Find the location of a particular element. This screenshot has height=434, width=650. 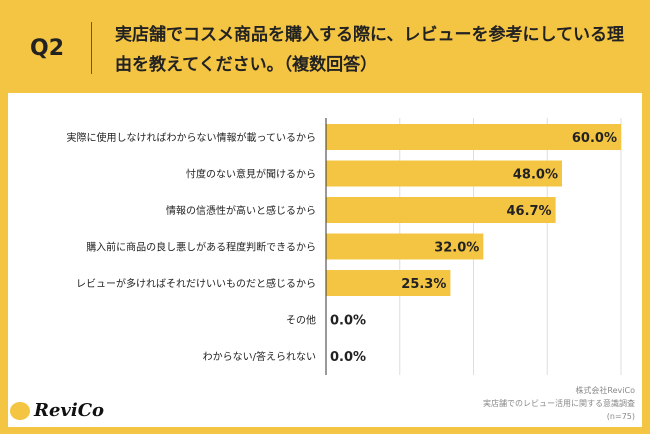

company-name: 株式会社ReviCo is located at coordinates (605, 390).